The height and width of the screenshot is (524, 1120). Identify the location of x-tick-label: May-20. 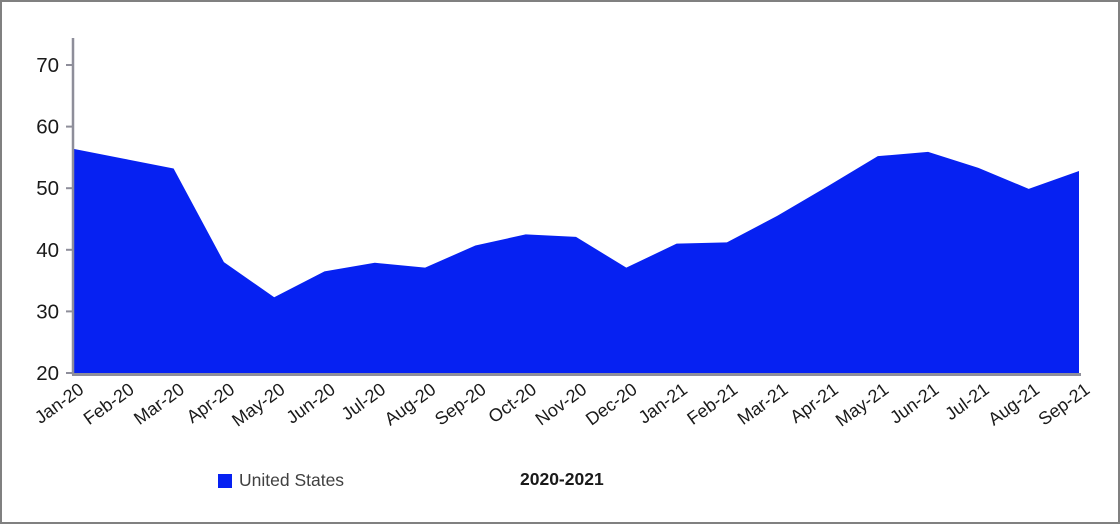
(258, 404).